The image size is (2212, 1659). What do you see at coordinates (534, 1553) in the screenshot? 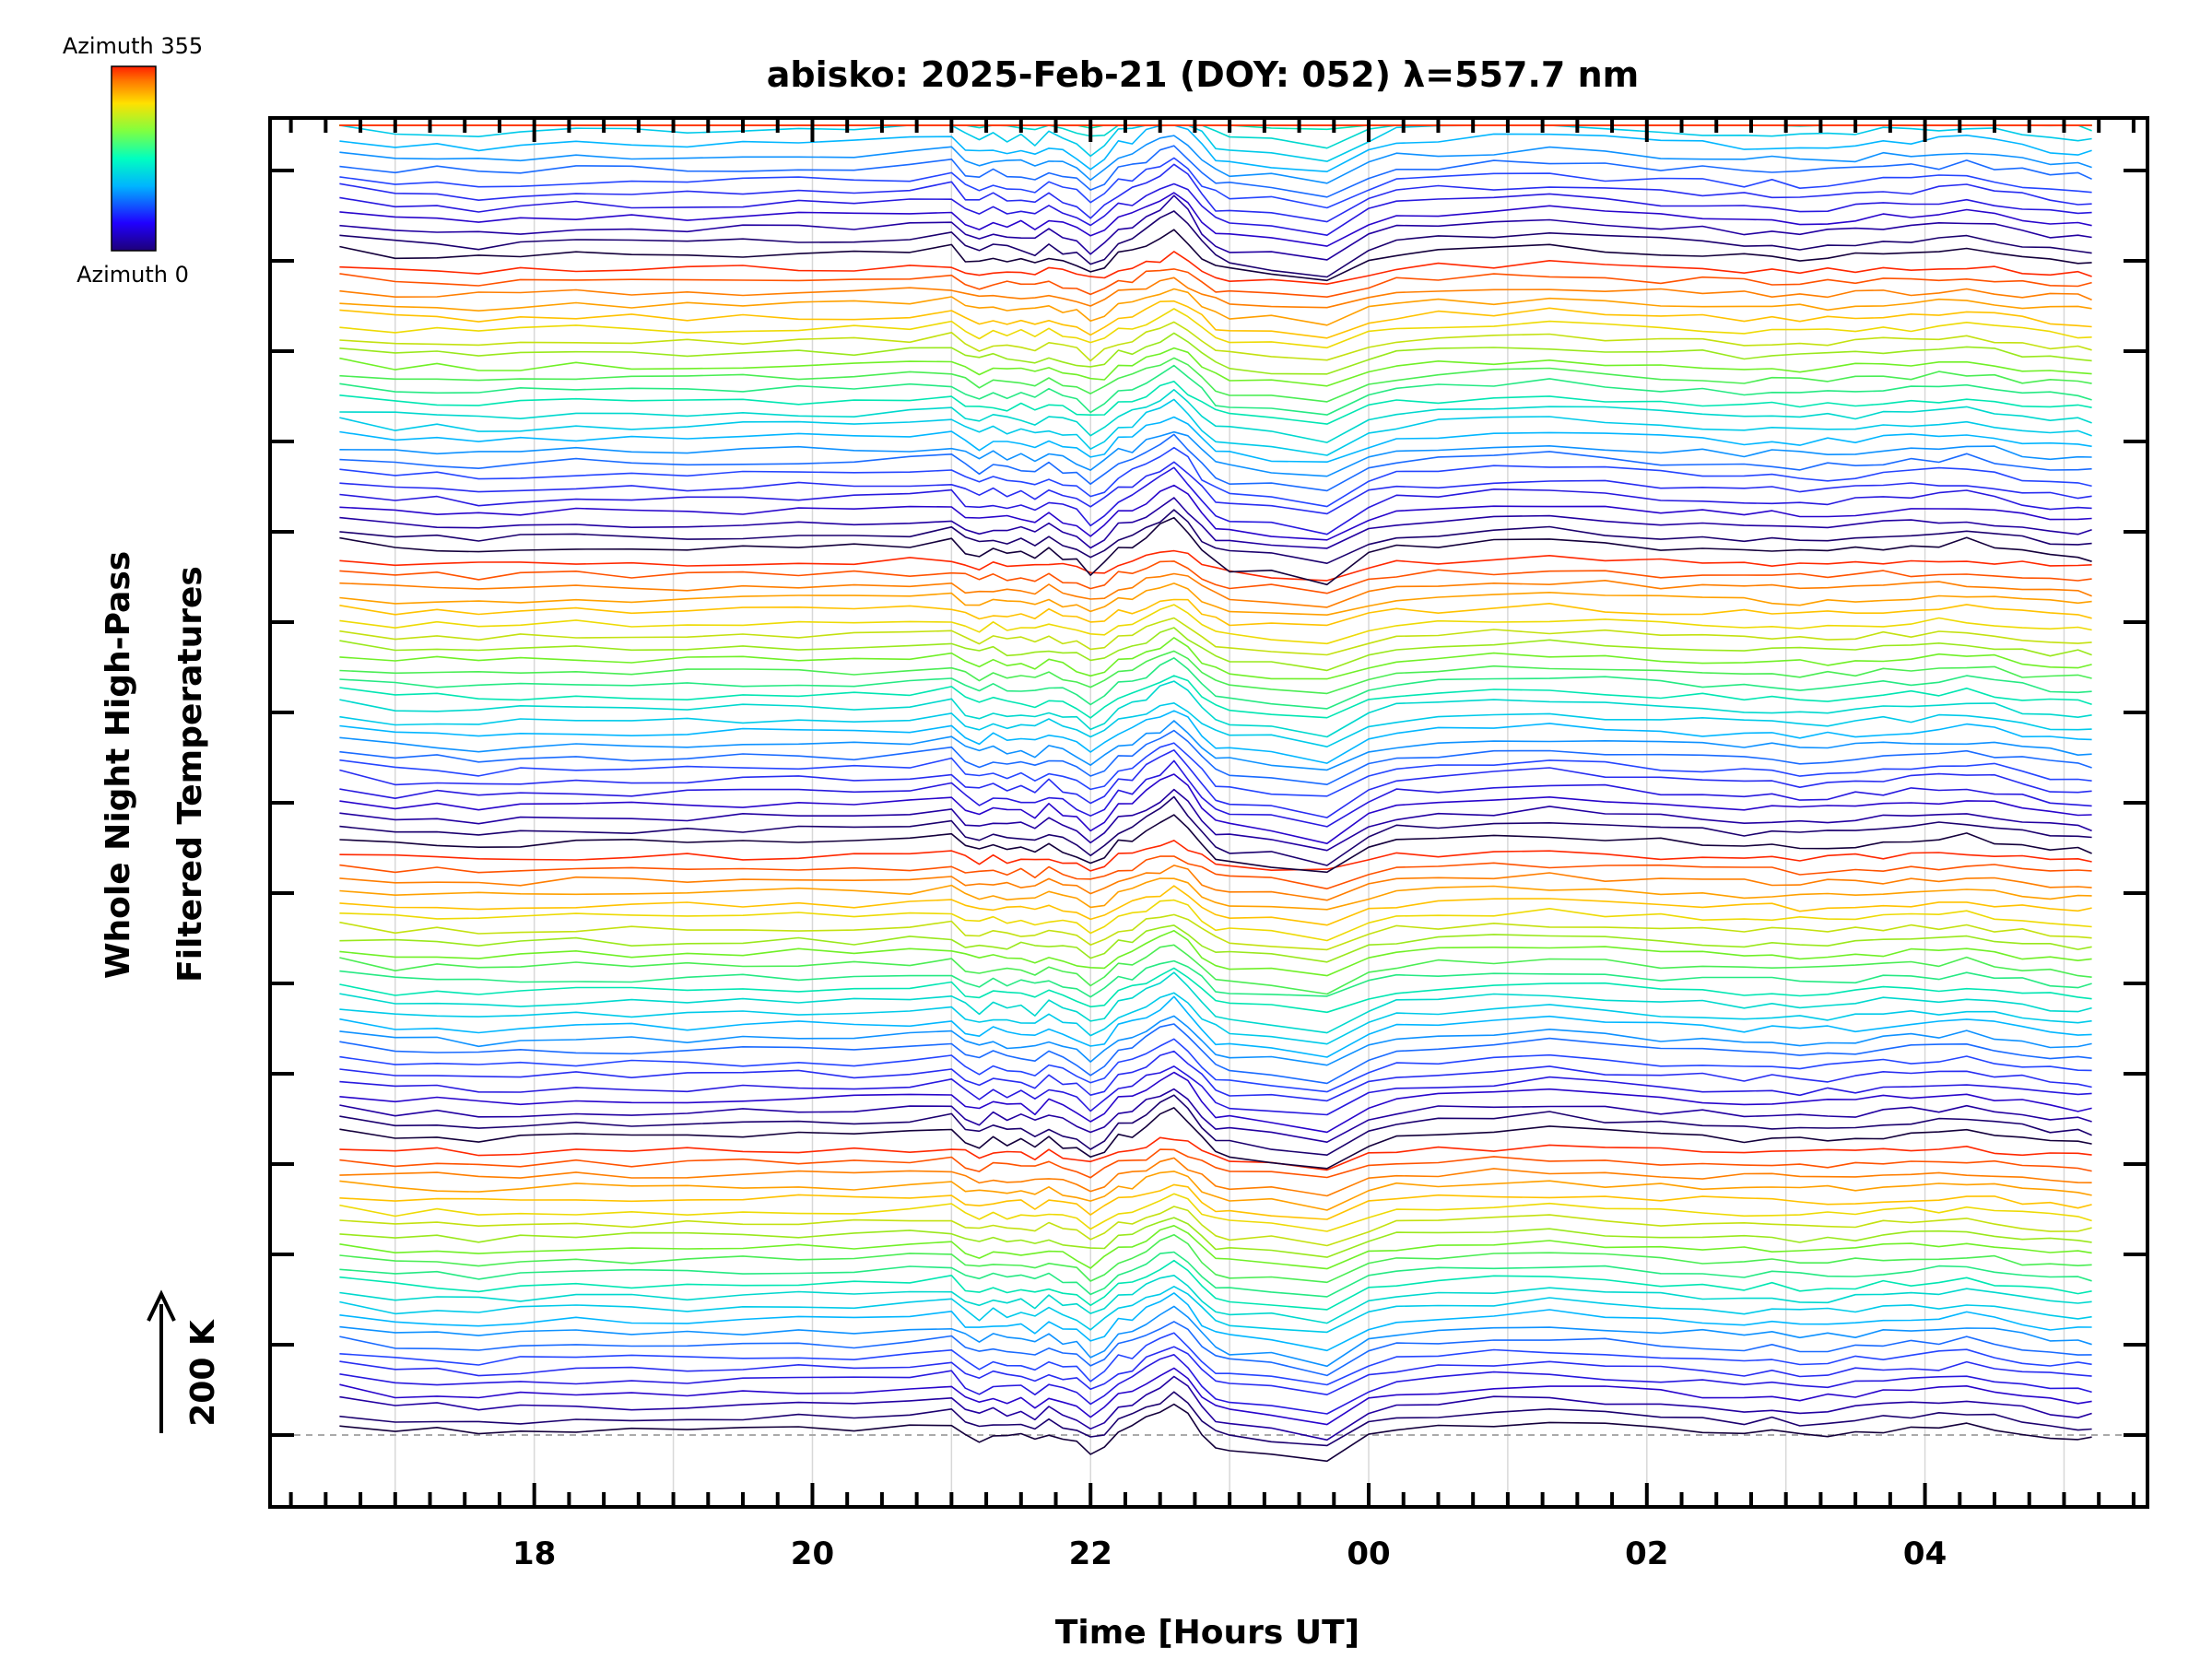
I see `x-tick-label: 18` at bounding box center [534, 1553].